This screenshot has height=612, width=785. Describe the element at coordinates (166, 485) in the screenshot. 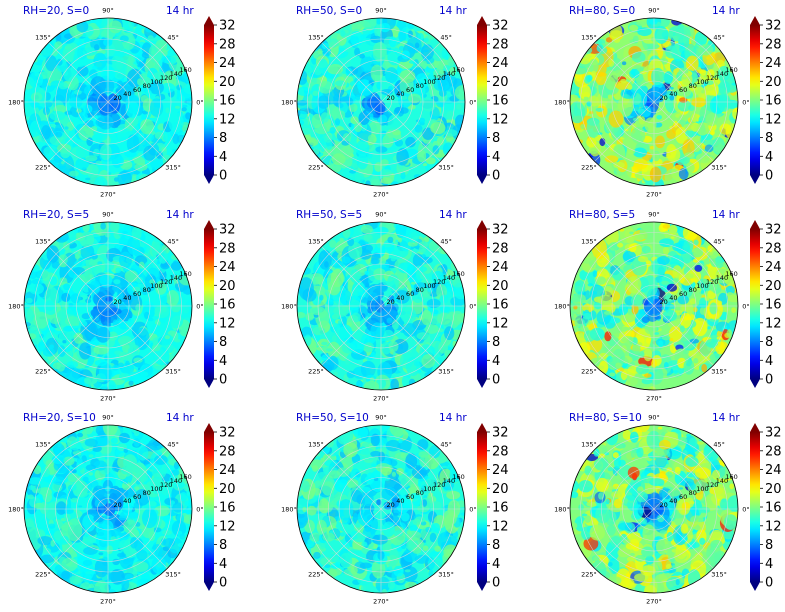

I see `radial-tick-label: 120` at that location.